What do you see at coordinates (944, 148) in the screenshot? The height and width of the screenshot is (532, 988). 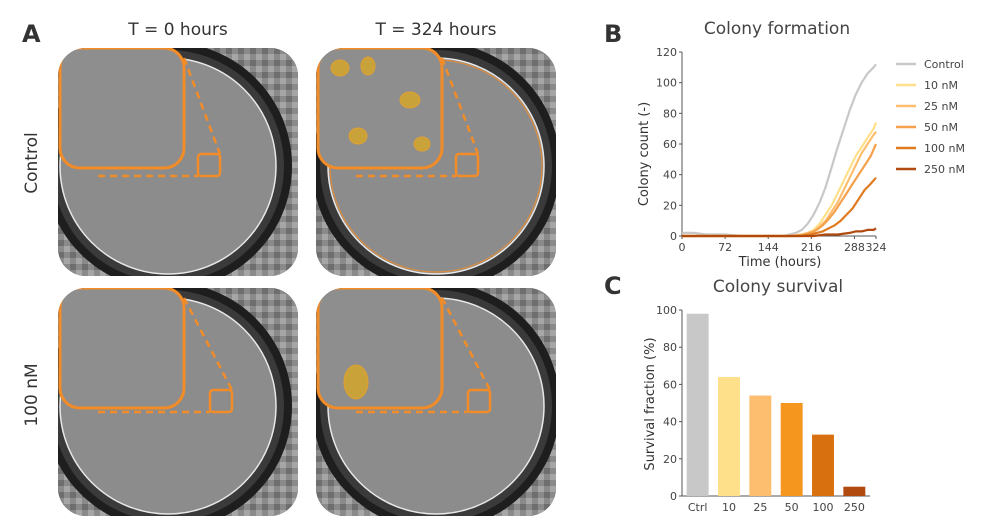 I see `chart-b-legend-label: 100 nM` at bounding box center [944, 148].